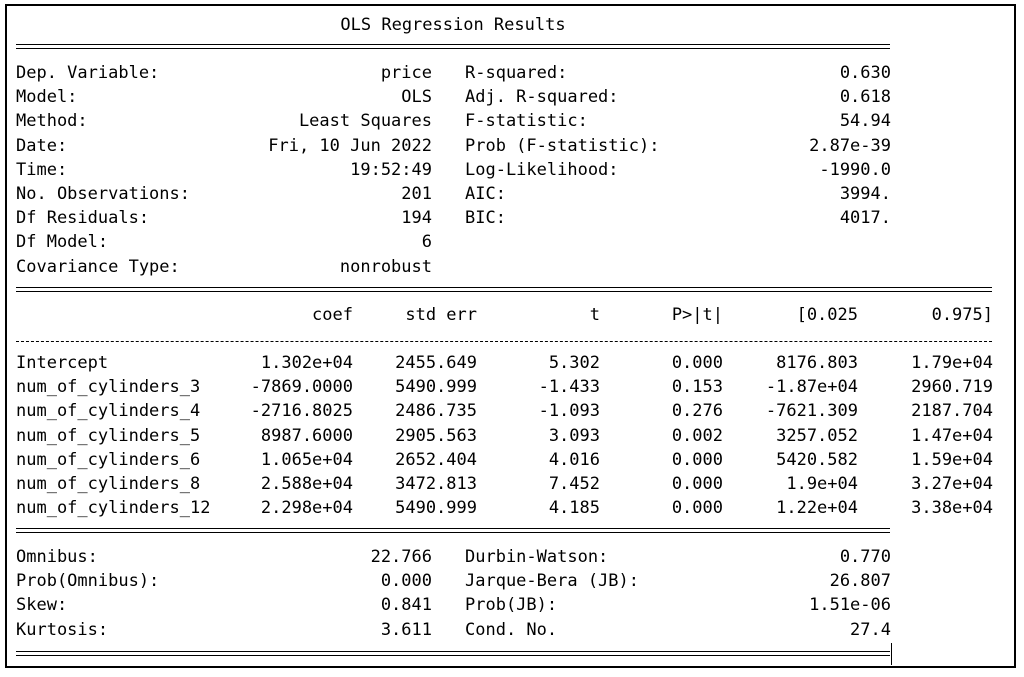 This screenshot has width=1024, height=677. Describe the element at coordinates (401, 557) in the screenshot. I see `diag-value: 22.766` at that location.